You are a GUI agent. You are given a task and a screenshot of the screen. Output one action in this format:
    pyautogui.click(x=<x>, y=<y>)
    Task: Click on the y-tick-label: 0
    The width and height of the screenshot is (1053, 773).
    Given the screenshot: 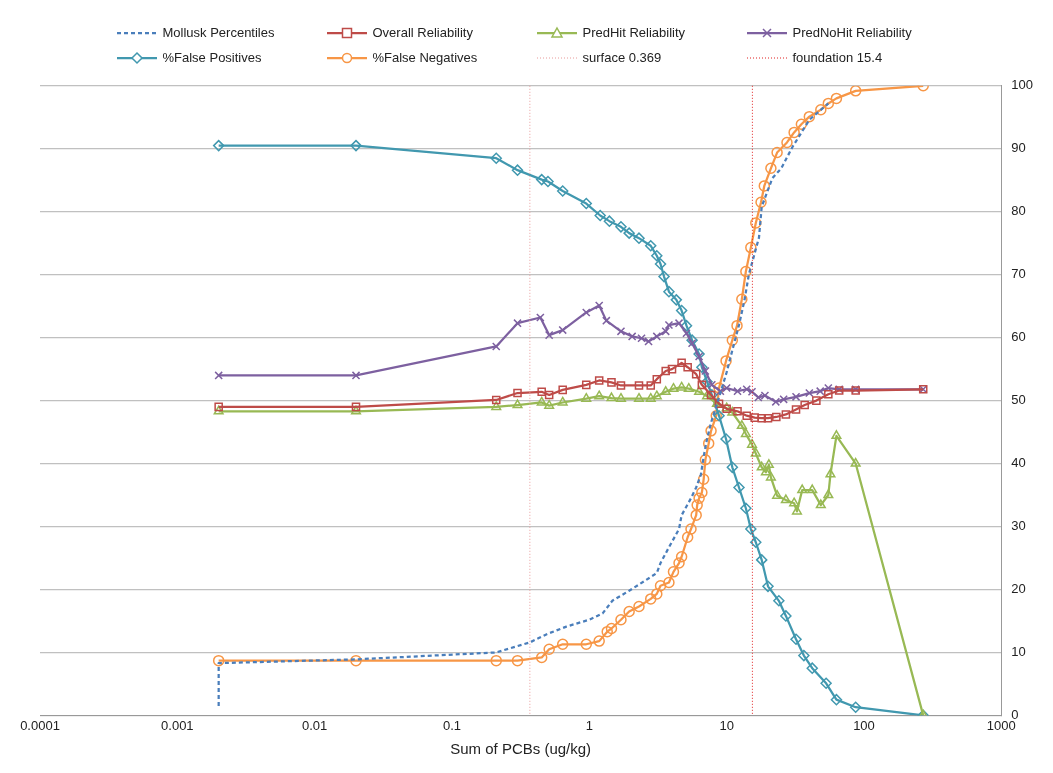 What is the action you would take?
    pyautogui.click(x=1015, y=714)
    